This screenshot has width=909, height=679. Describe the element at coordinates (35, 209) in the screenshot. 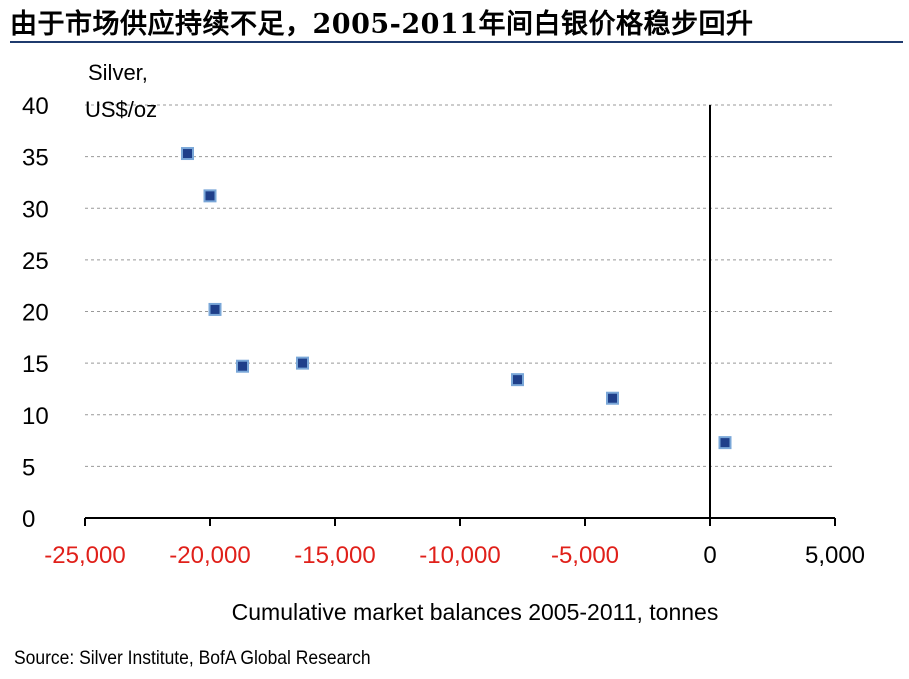

I see `y-tick-label: 30` at that location.